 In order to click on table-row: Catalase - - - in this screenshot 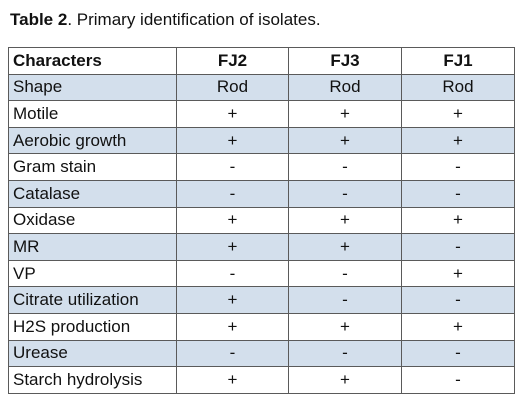, I will do `click(261, 193)`.